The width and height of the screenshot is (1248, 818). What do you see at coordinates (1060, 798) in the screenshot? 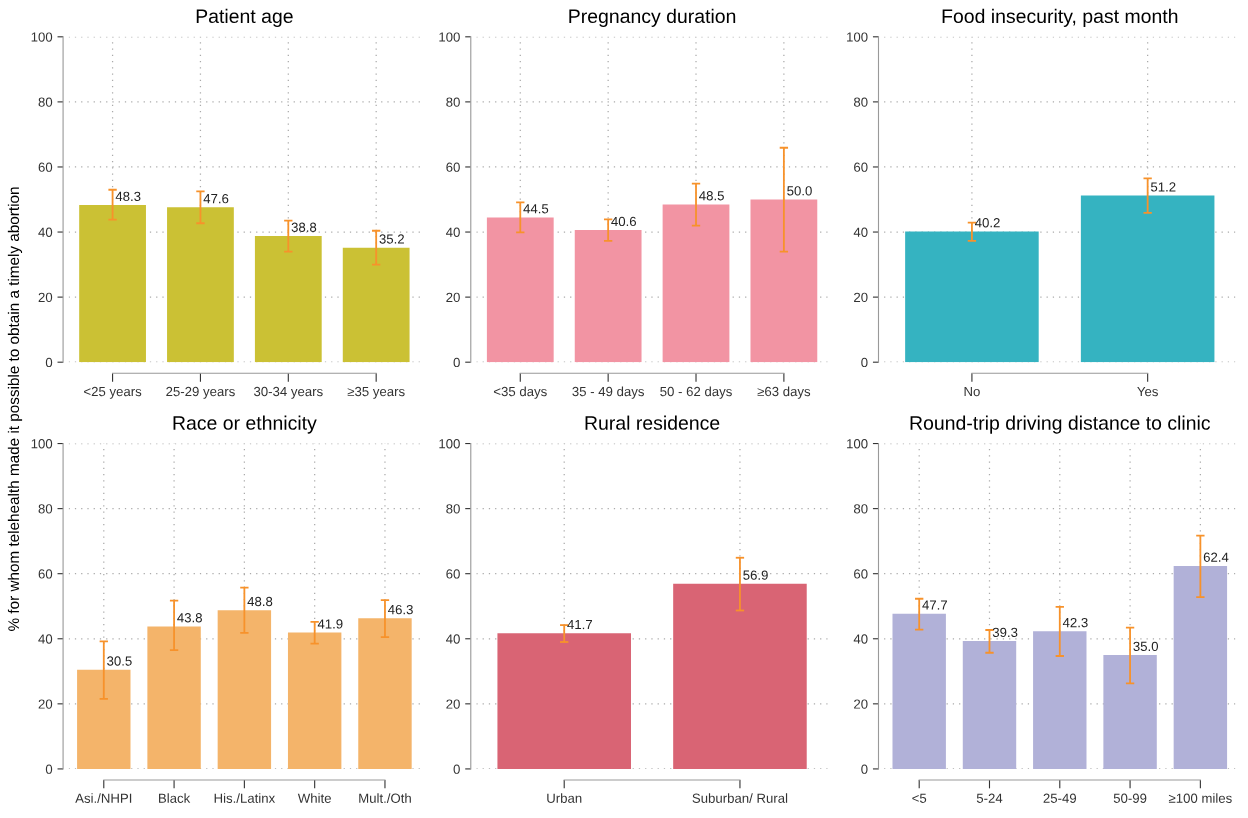
I see `x-tick-label: 25-49` at bounding box center [1060, 798].